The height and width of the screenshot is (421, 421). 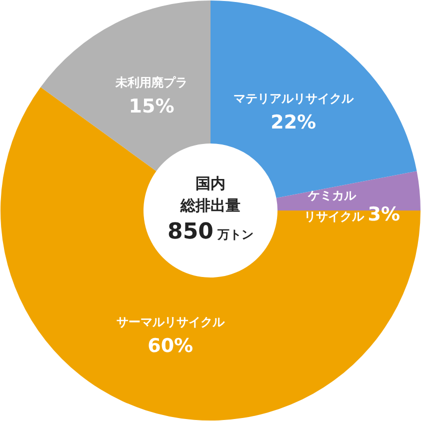 What do you see at coordinates (293, 98) in the screenshot?
I see `slice-label: マテリアルリサイクル` at bounding box center [293, 98].